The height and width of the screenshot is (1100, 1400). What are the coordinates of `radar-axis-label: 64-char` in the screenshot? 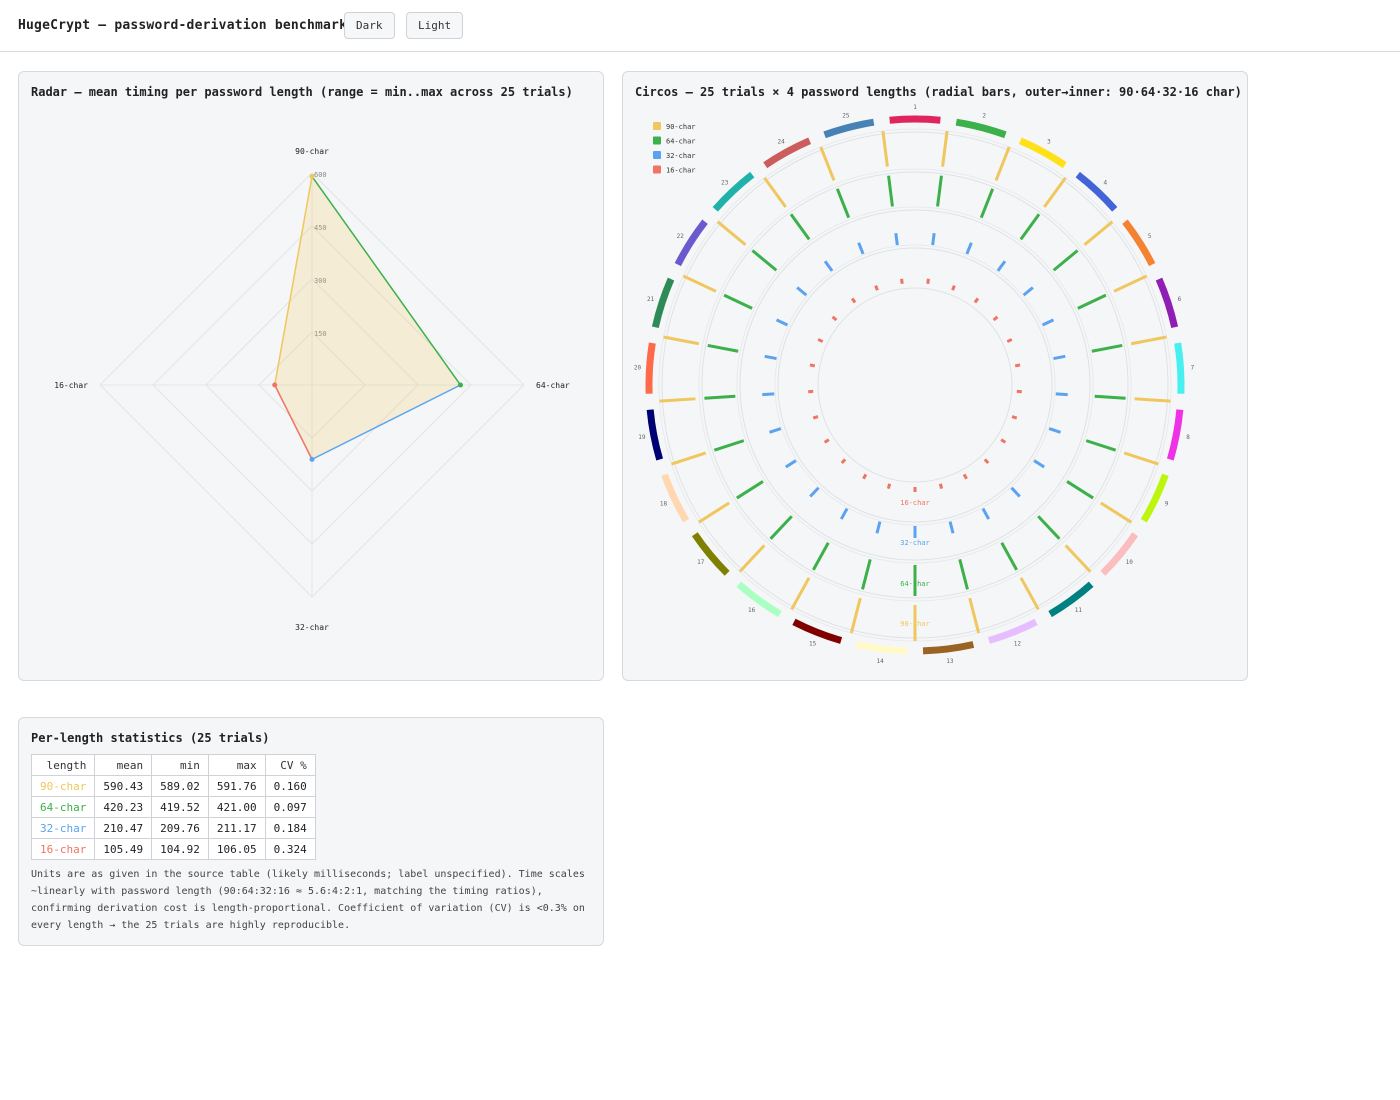 It's located at (553, 385).